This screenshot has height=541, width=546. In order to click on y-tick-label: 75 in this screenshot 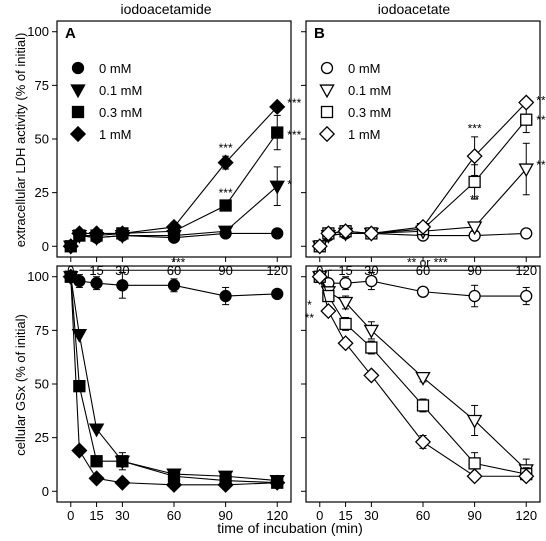, I will do `click(42, 330)`.